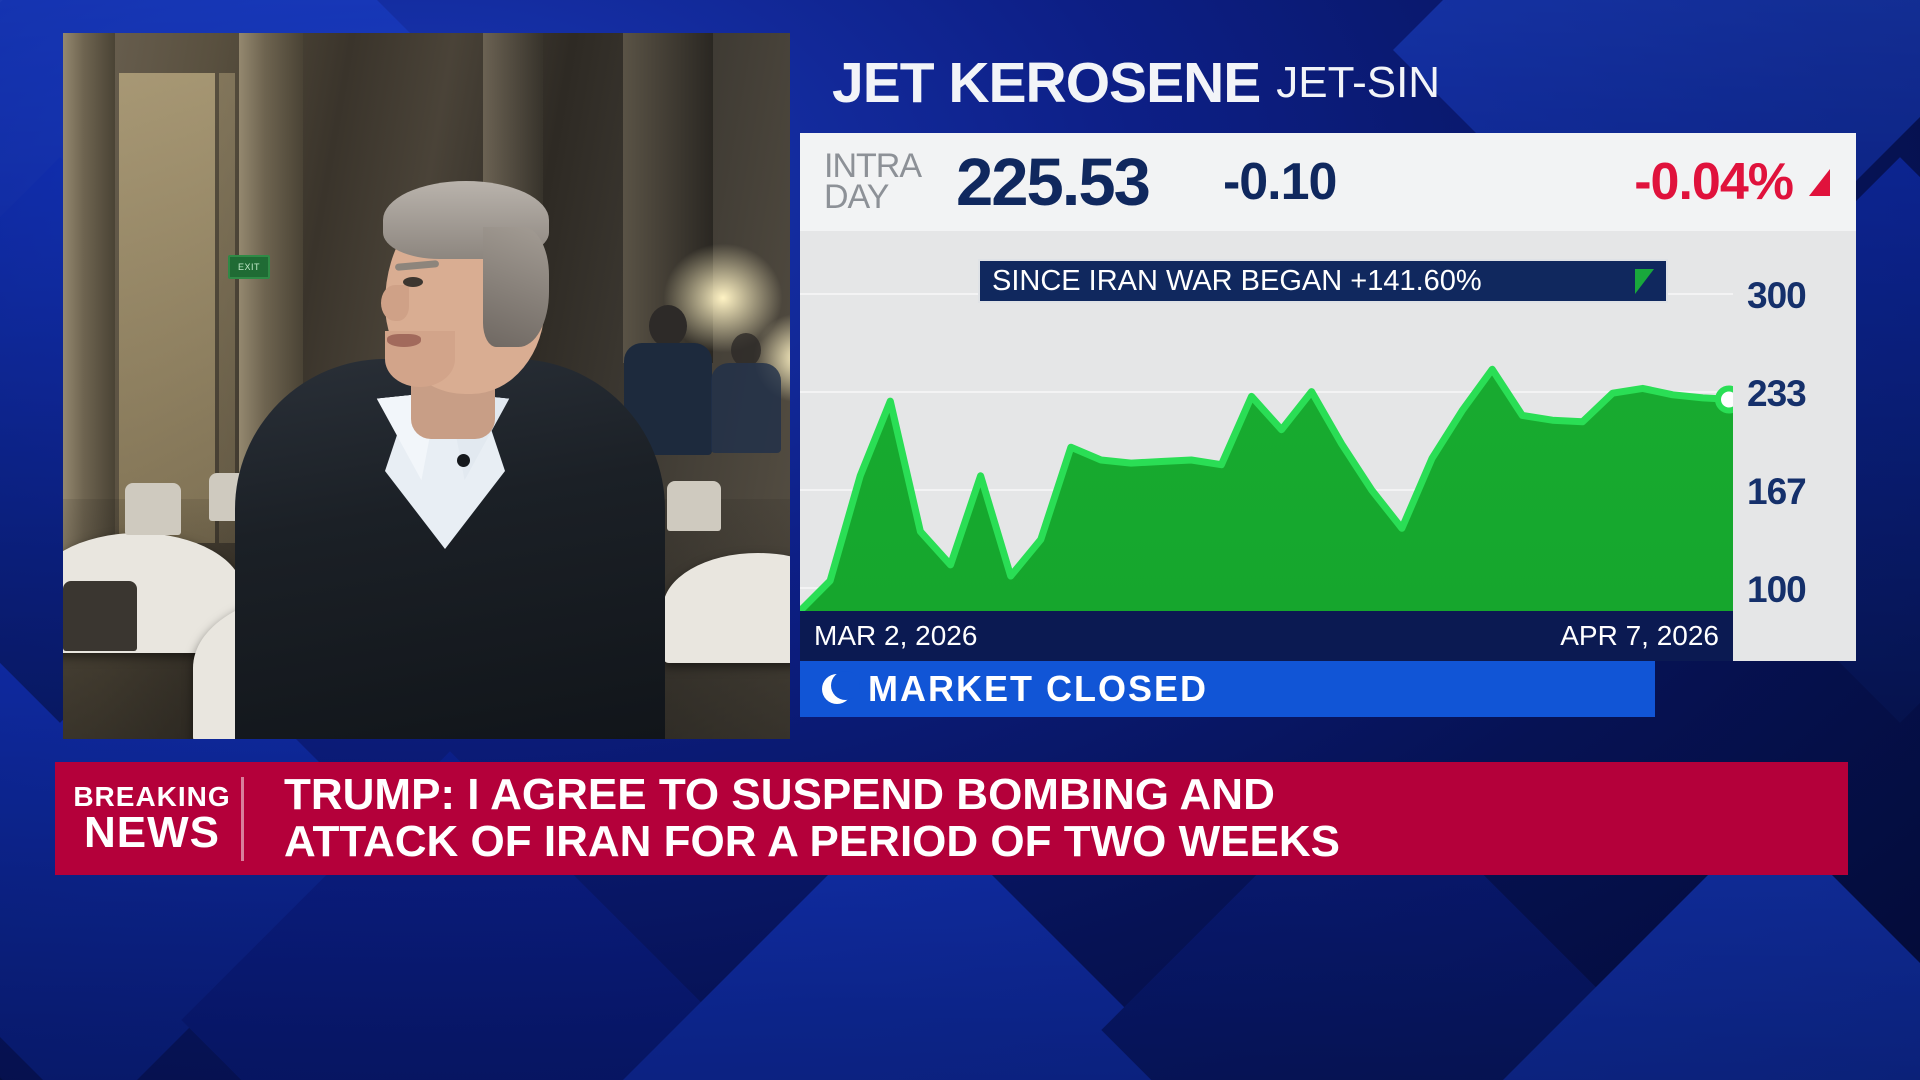 The image size is (1920, 1080). Describe the element at coordinates (1644, 281) in the screenshot. I see `triangle-up-green-icon` at that location.